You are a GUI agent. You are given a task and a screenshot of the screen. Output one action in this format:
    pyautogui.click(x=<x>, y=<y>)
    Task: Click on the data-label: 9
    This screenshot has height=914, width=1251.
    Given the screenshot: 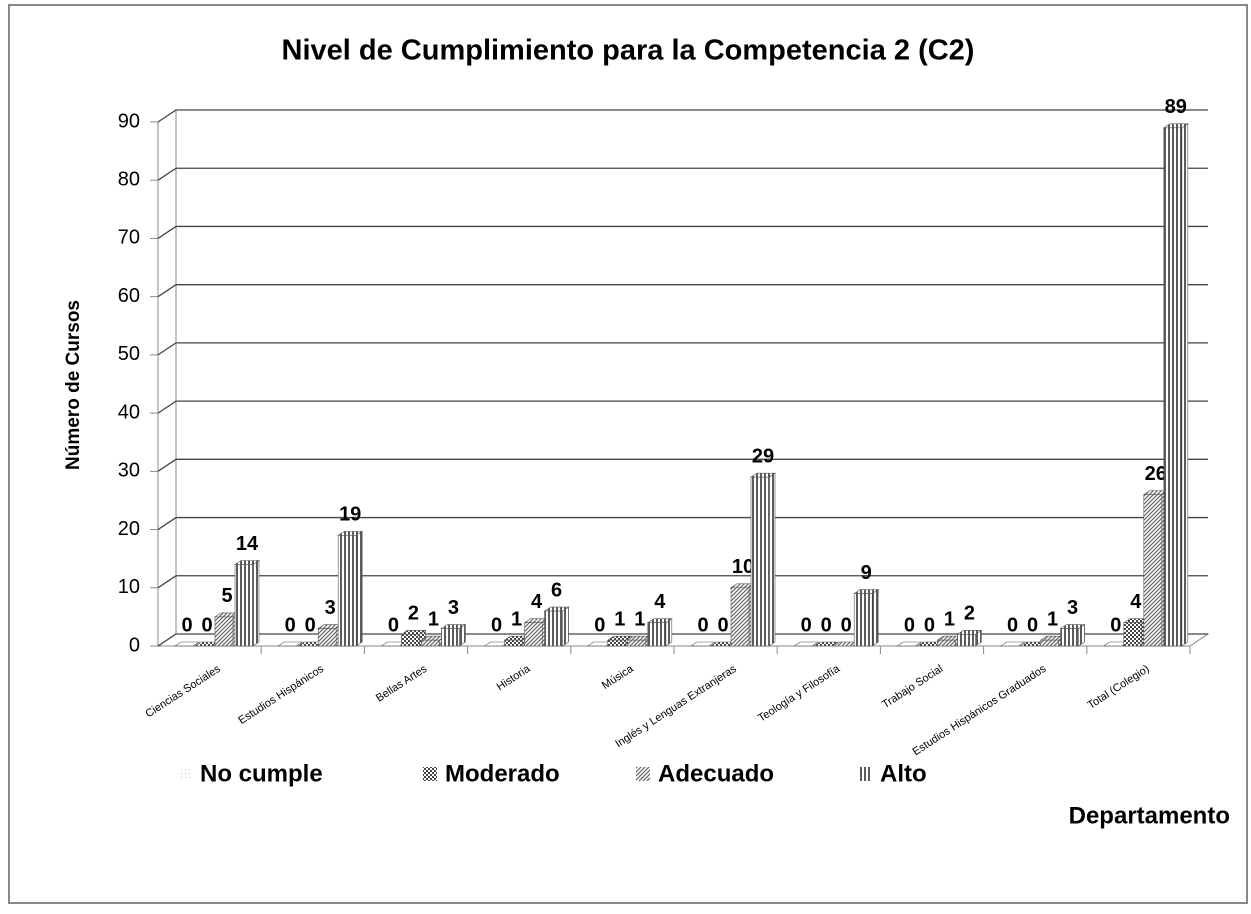 What is the action you would take?
    pyautogui.click(x=866, y=573)
    